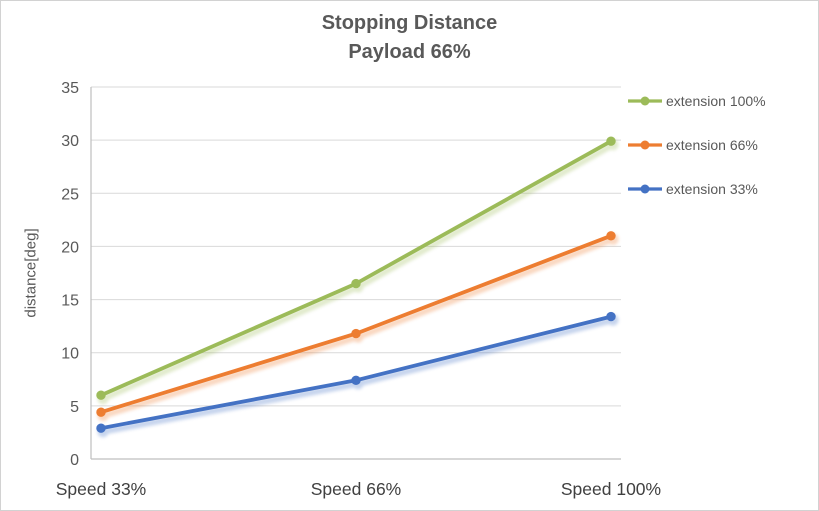 This screenshot has width=819, height=511. I want to click on chart-title-line1: Stopping Distance, so click(409, 23).